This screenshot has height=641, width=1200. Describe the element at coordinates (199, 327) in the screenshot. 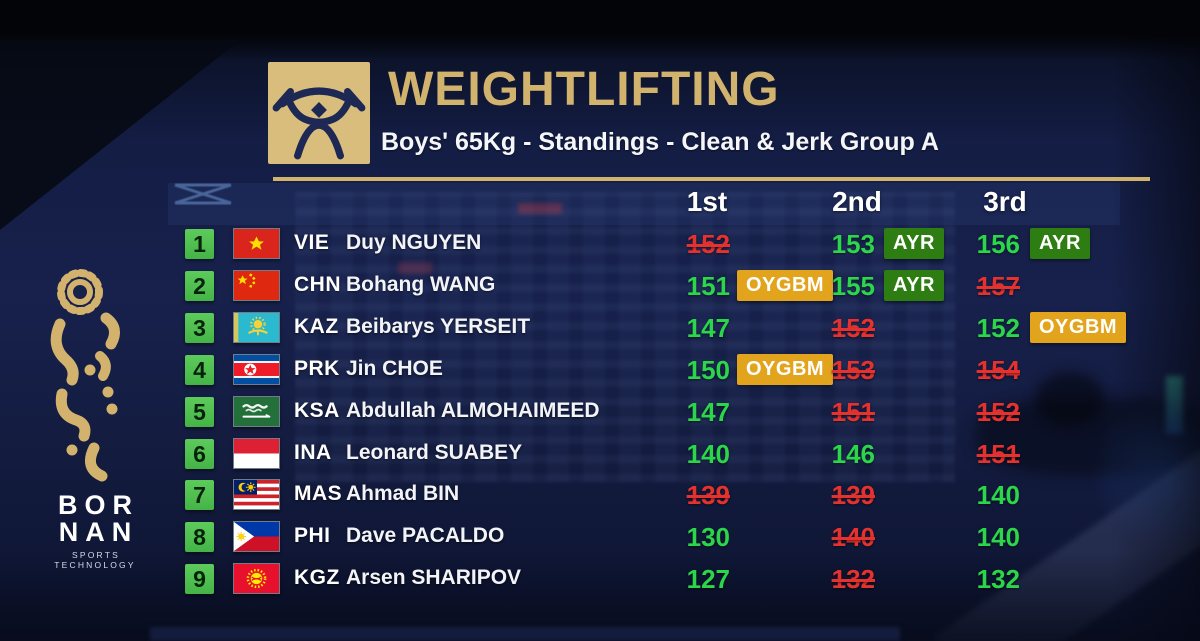

I see `rank-badge: 3` at that location.